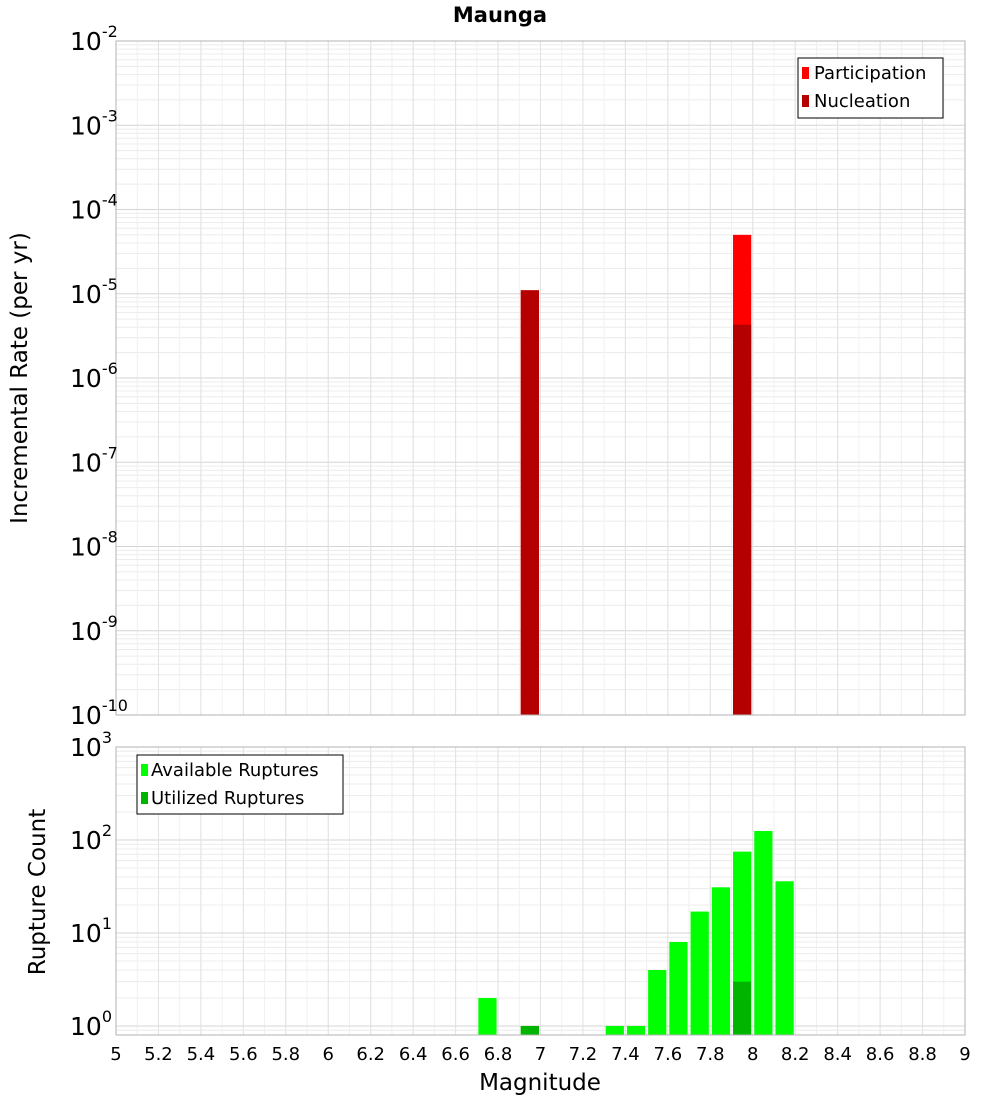  I want to click on x-tick-label: 5.8, so click(285, 1054).